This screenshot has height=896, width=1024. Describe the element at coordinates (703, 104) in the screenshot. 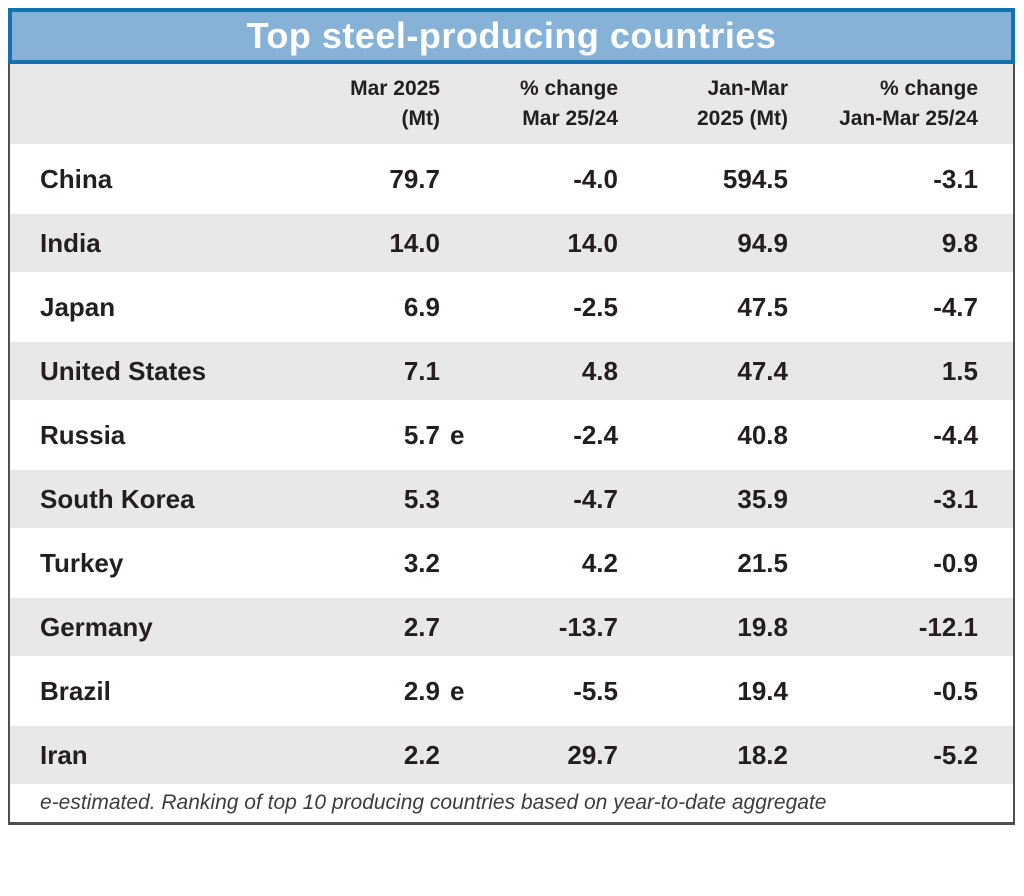

I see `header-jan-mar-2025: Jan-Mar 2025 (Mt)` at that location.